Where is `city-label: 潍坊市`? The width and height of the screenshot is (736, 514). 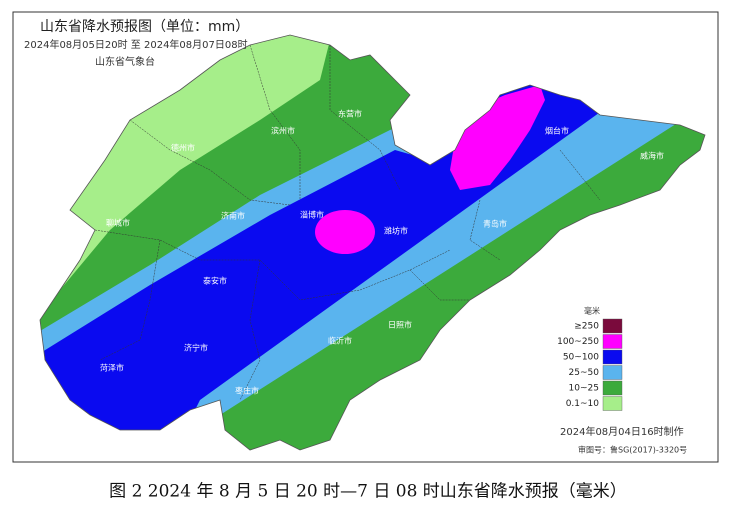
city-label: 潍坊市 is located at coordinates (396, 231).